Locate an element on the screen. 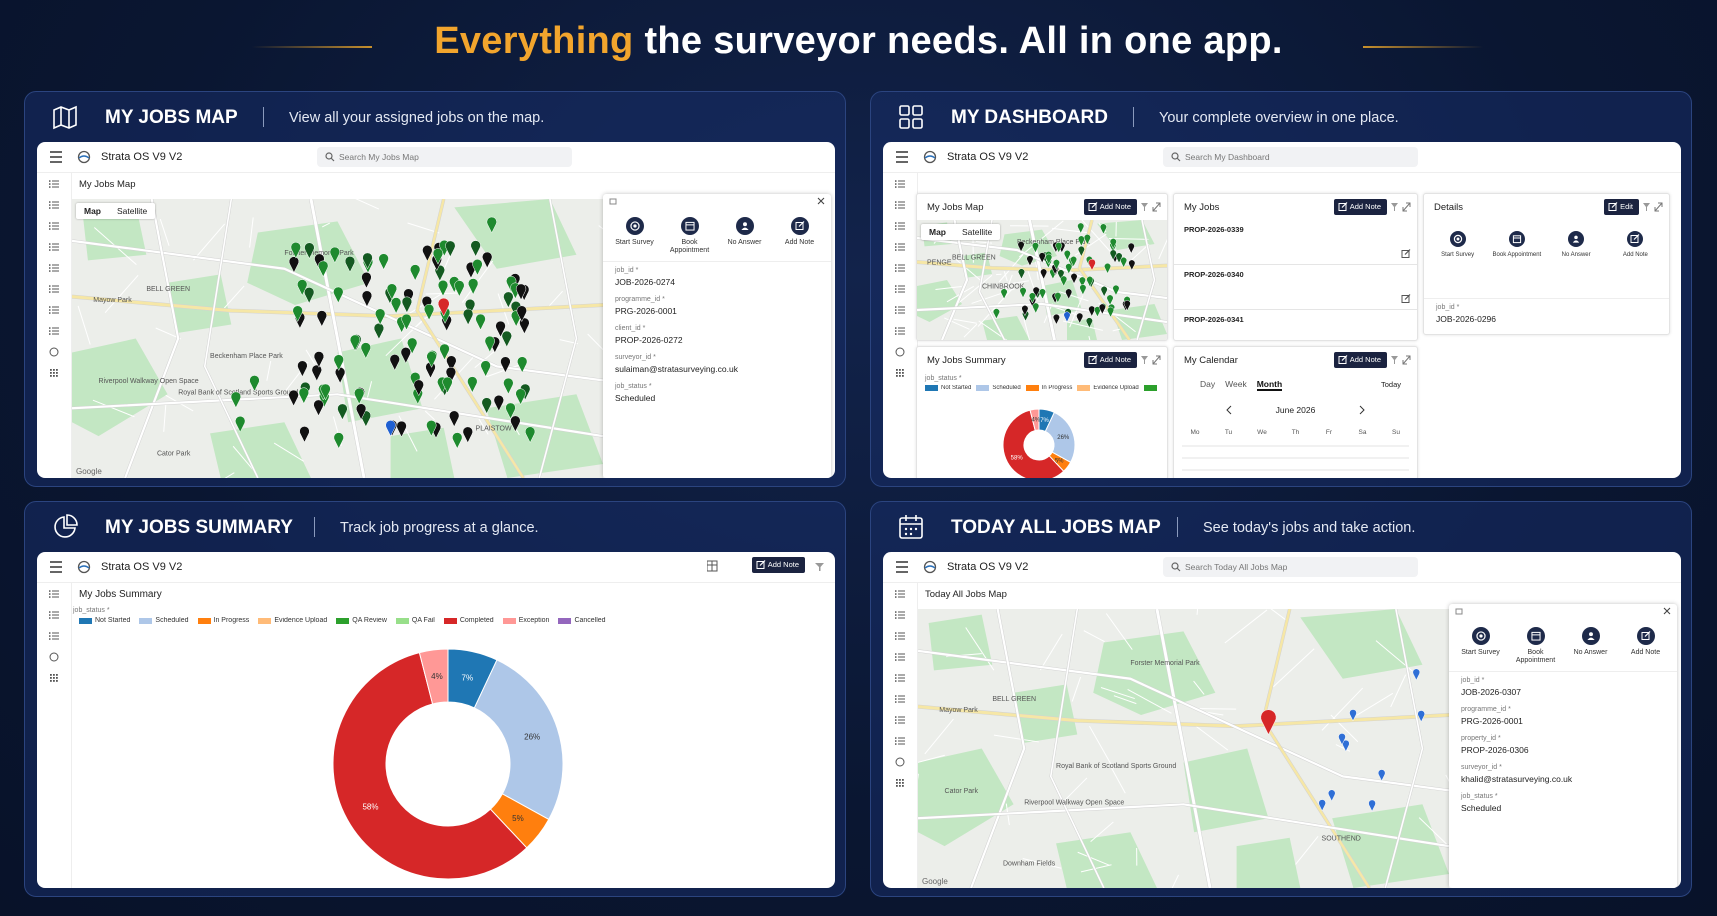 The width and height of the screenshot is (1717, 916). job-item: PROP-2026-0339 is located at coordinates (1295, 242).